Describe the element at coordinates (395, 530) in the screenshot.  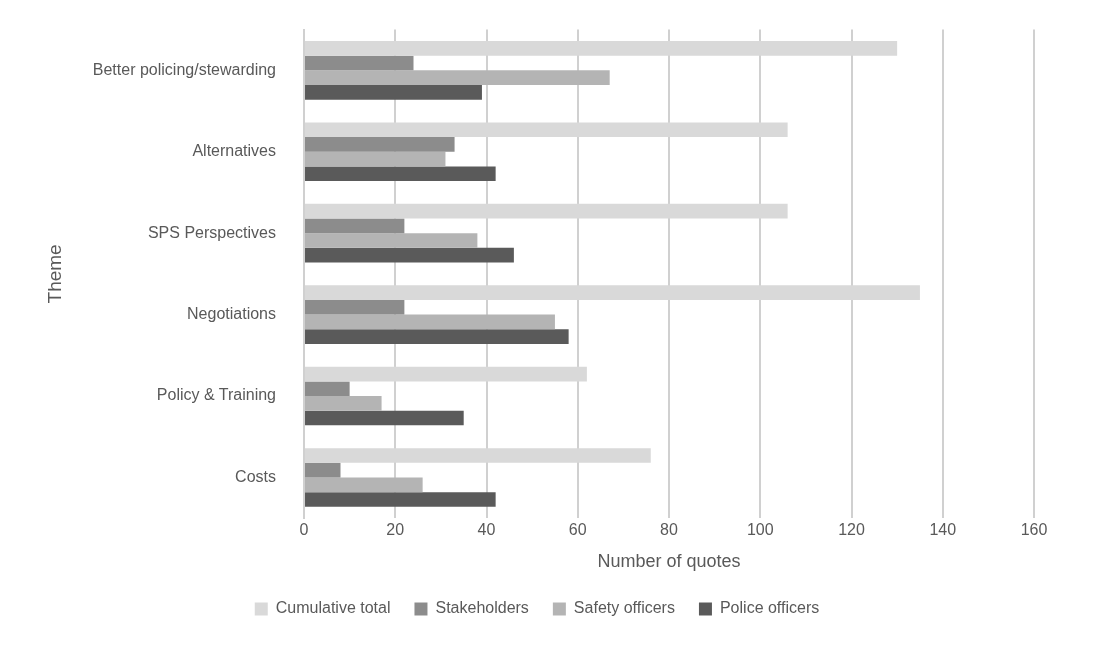
I see `x-tick-label: 20` at that location.